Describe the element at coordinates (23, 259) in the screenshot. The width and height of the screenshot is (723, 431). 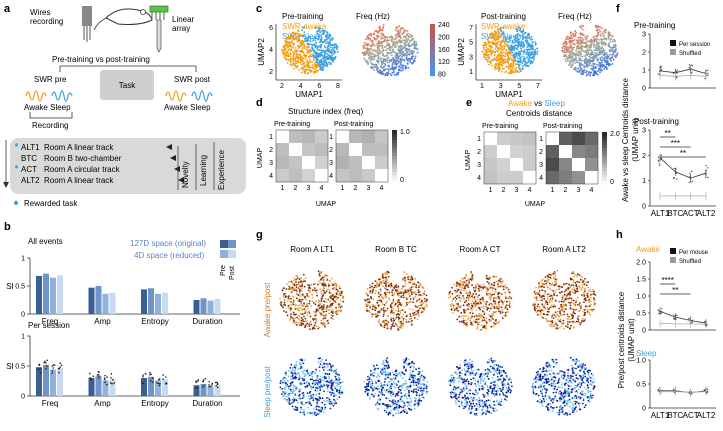
I see `y-tick-label: 1` at that location.